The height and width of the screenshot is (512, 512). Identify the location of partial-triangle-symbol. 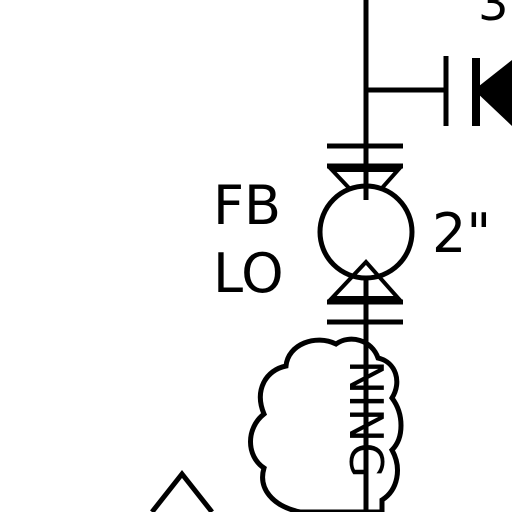
(182, 490).